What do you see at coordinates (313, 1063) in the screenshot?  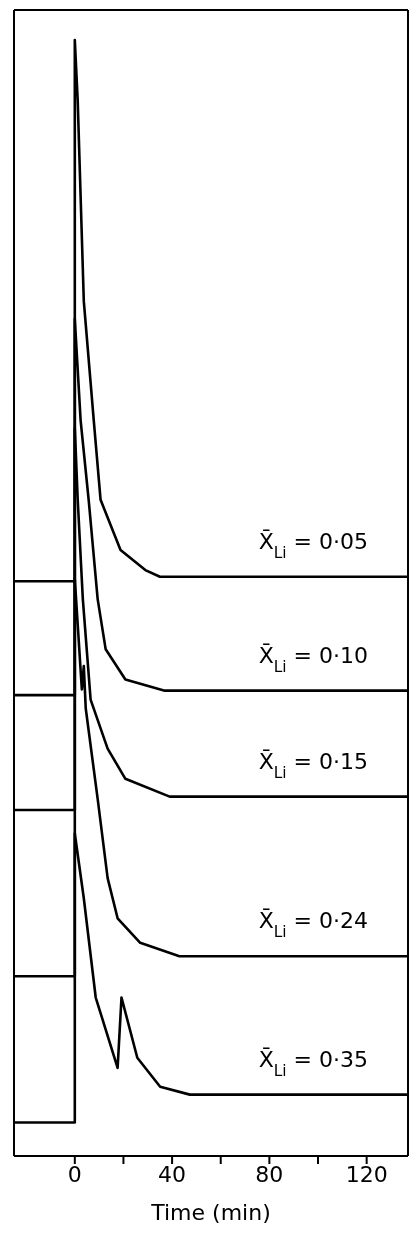 I see `series-label: X̄$_{Li}$ = 0·35` at bounding box center [313, 1063].